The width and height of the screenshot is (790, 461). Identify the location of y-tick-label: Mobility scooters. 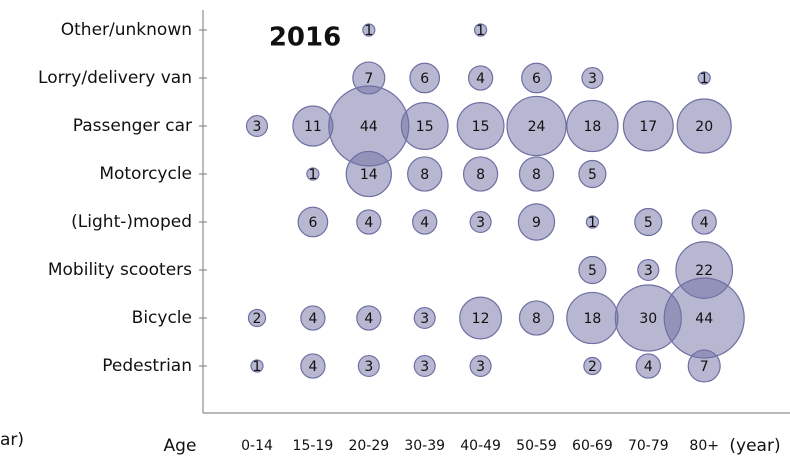
(120, 270).